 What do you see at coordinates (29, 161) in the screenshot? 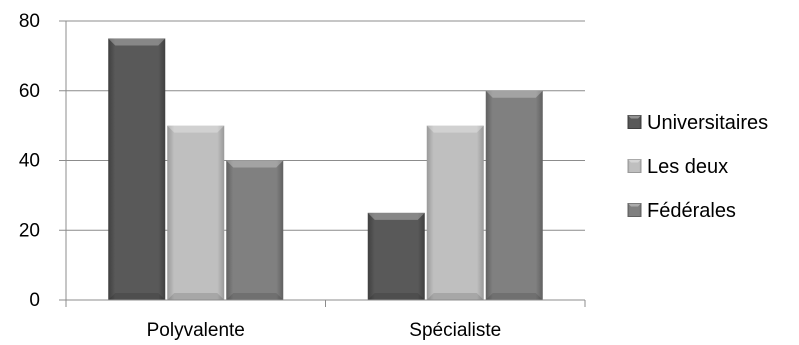
I see `y-tick-label: 40` at bounding box center [29, 161].